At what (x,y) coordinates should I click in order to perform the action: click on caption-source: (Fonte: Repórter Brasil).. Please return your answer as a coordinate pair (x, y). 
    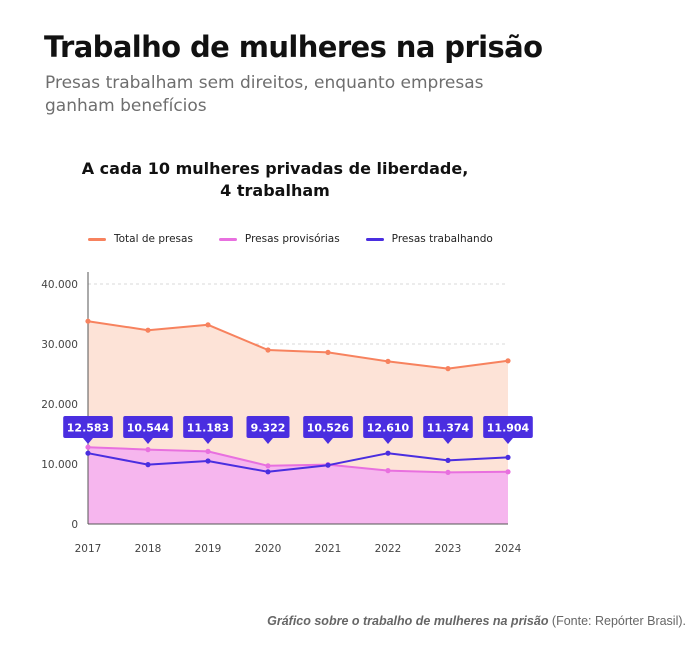
    Looking at the image, I should click on (617, 621).